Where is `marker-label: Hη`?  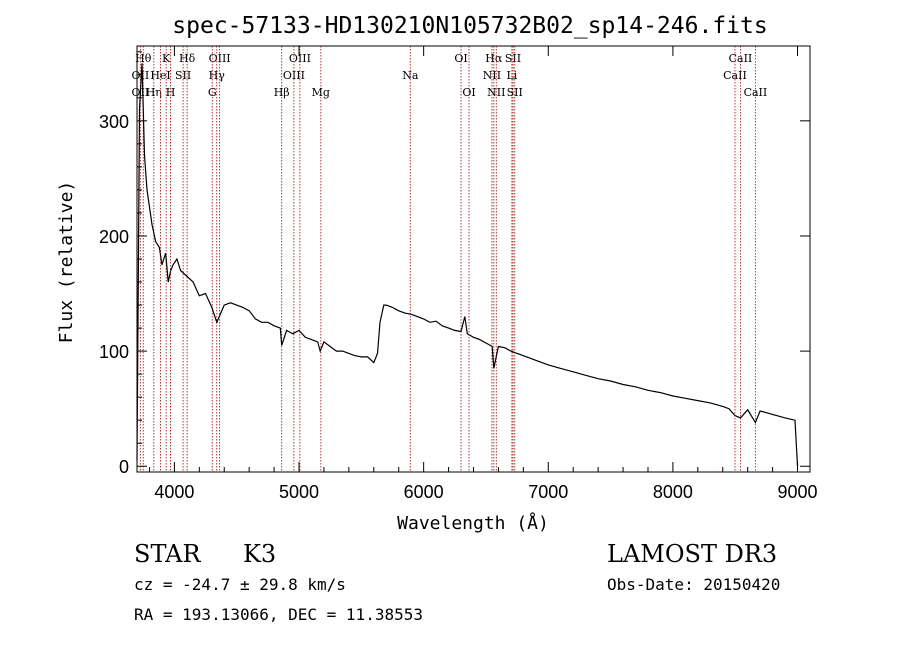 marker-label: Hη is located at coordinates (154, 92).